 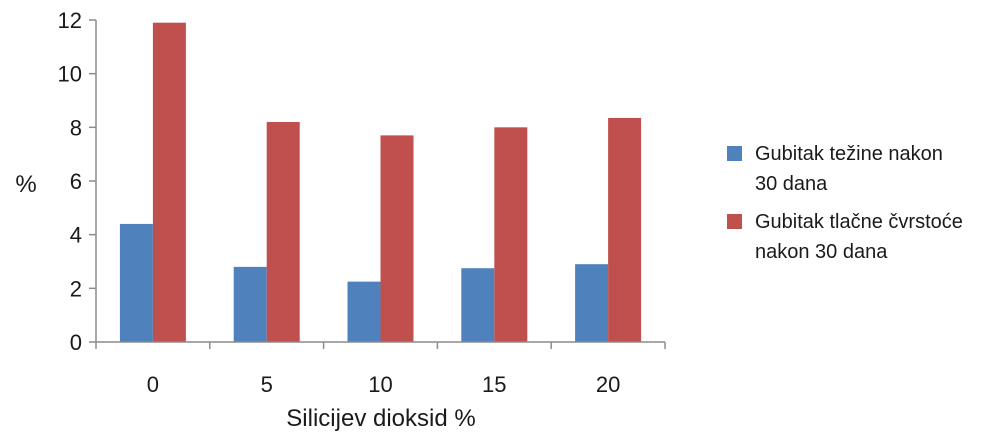 I want to click on y-tick-label: 4, so click(x=76, y=235).